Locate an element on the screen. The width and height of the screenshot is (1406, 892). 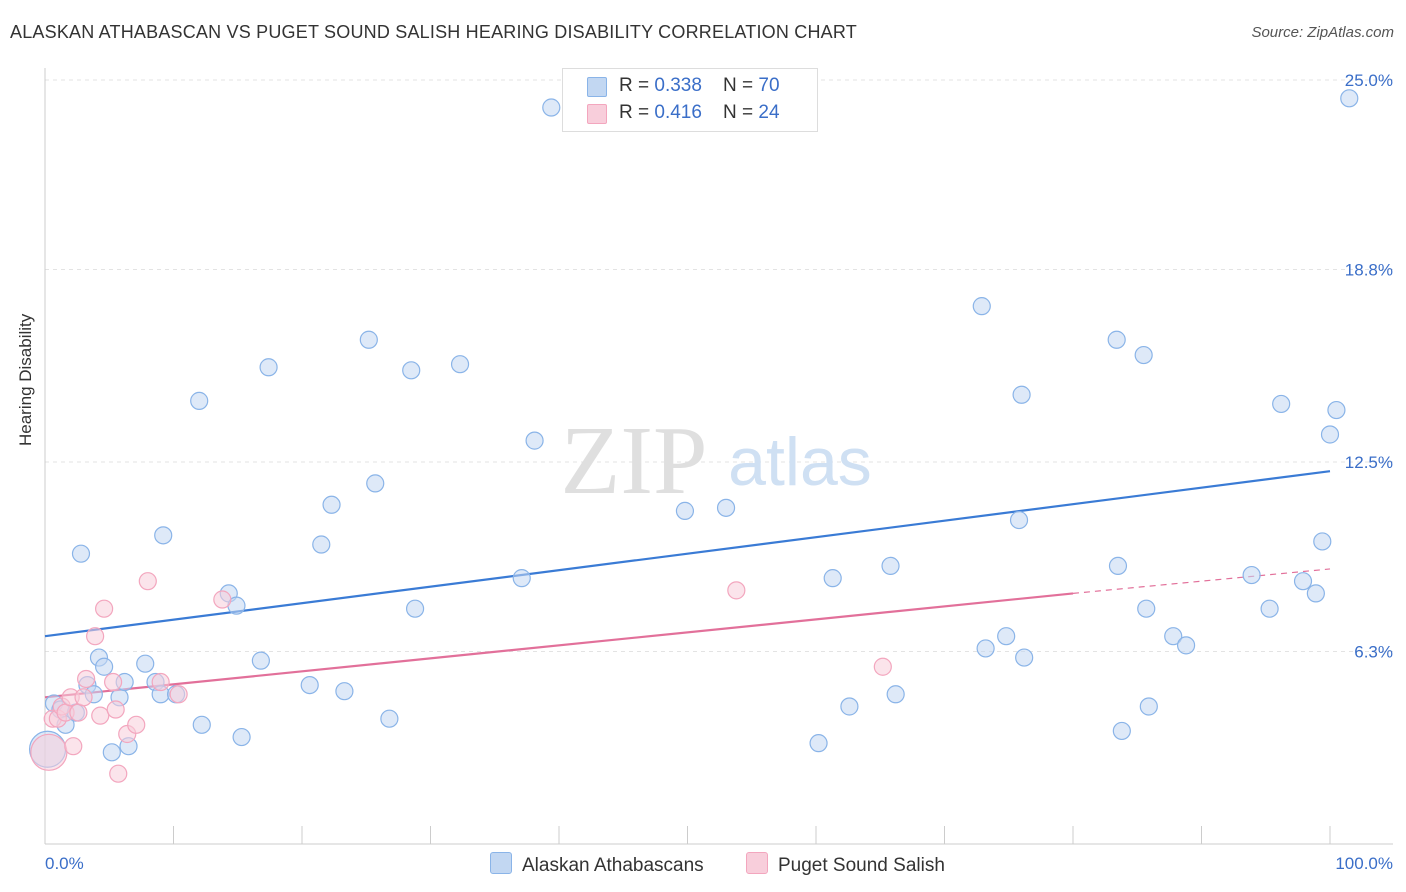
watermark-zip: ZIP is located at coordinates (634, 461).